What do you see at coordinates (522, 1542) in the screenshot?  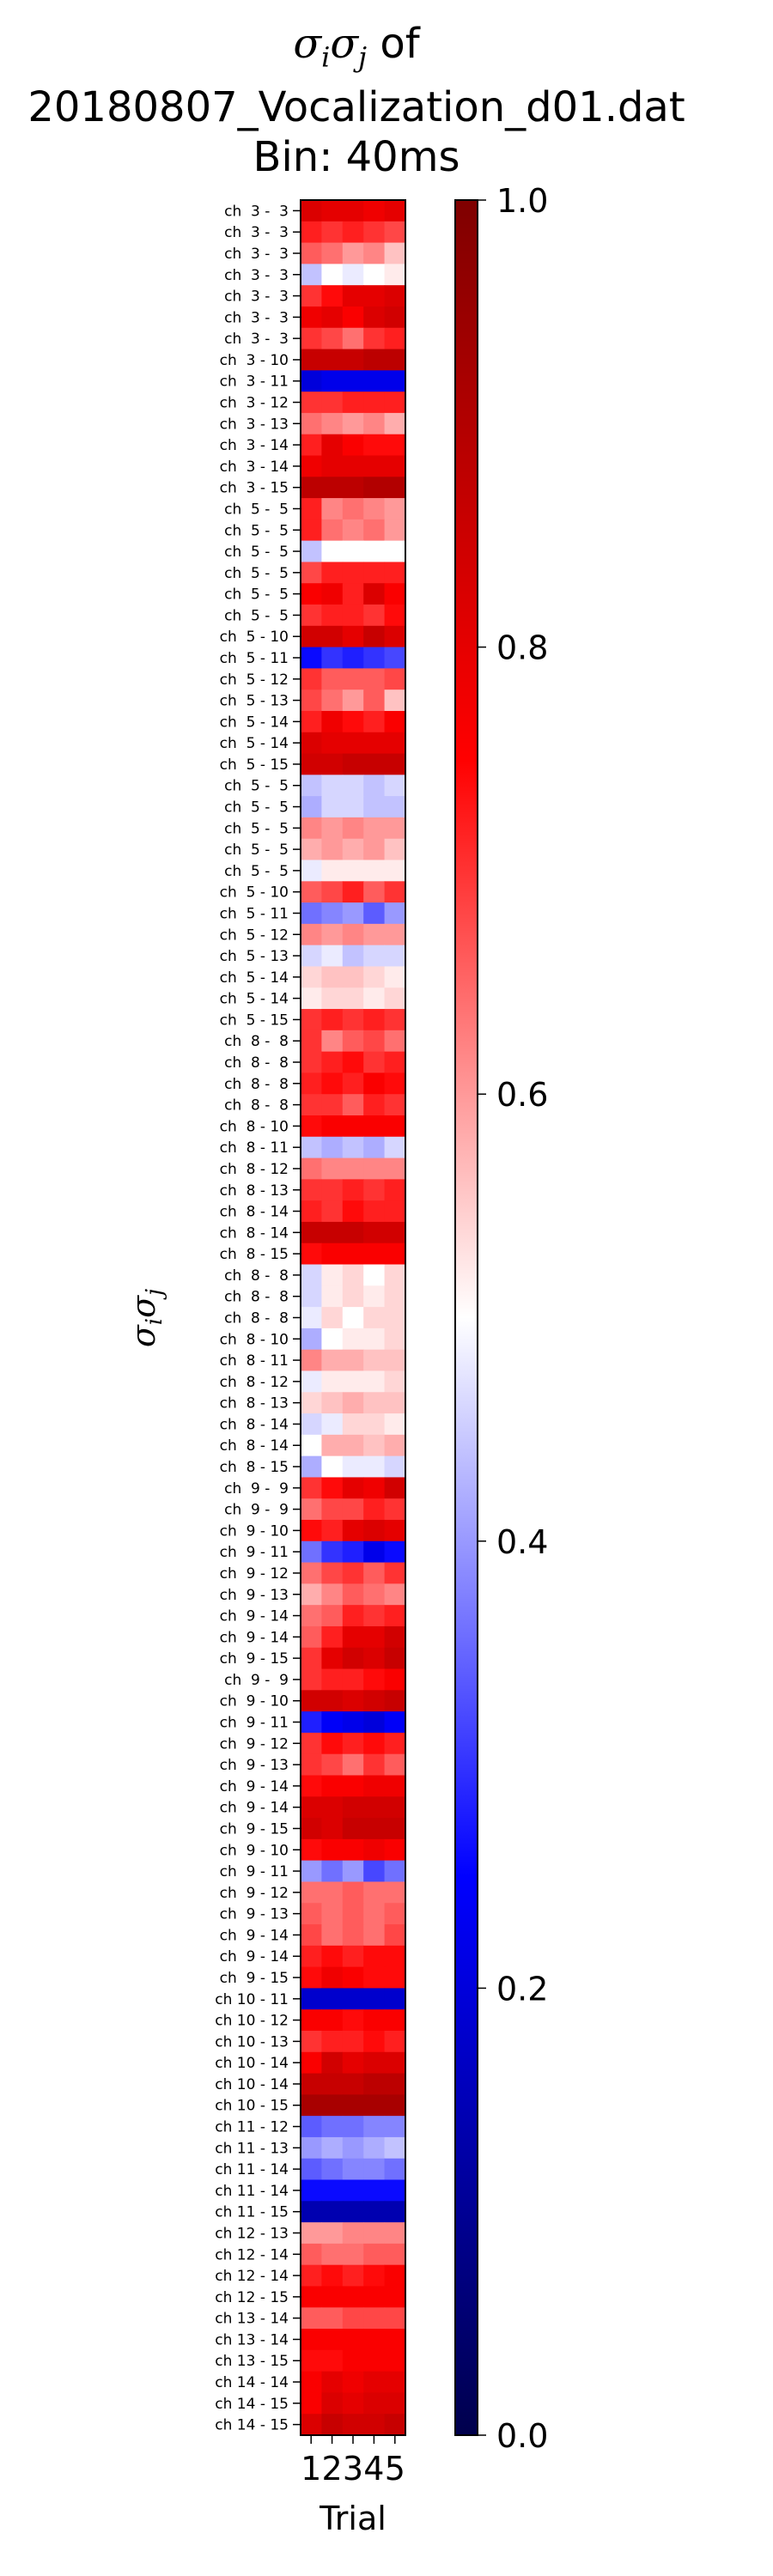 I see `colorbar-tick-label: 0.4` at bounding box center [522, 1542].